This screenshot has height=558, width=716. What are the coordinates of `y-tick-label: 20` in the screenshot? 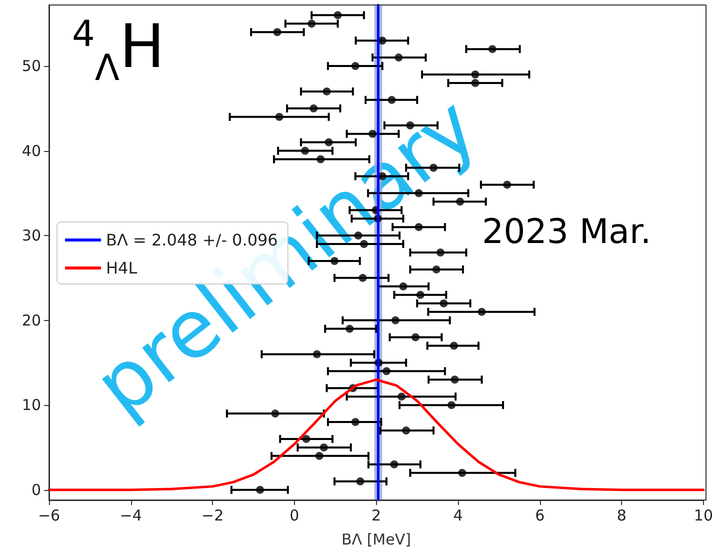 It's located at (31, 320).